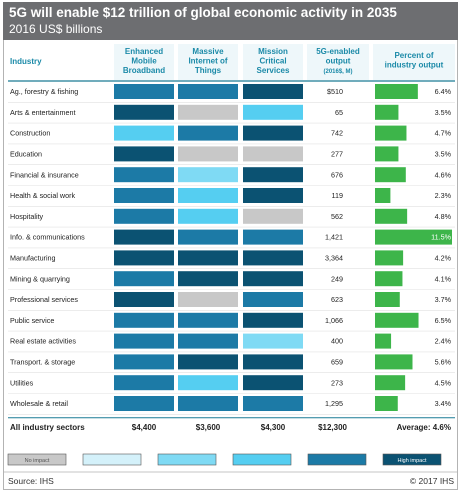 This screenshot has height=495, width=463. Describe the element at coordinates (44, 91) in the screenshot. I see `row-label: Ag., forestry & fishing` at that location.